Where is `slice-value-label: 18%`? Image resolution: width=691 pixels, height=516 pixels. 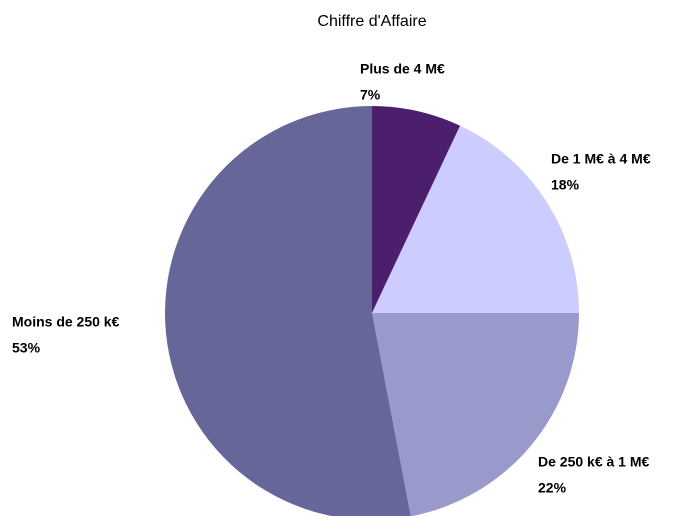
slice-value-label: 18% is located at coordinates (565, 185).